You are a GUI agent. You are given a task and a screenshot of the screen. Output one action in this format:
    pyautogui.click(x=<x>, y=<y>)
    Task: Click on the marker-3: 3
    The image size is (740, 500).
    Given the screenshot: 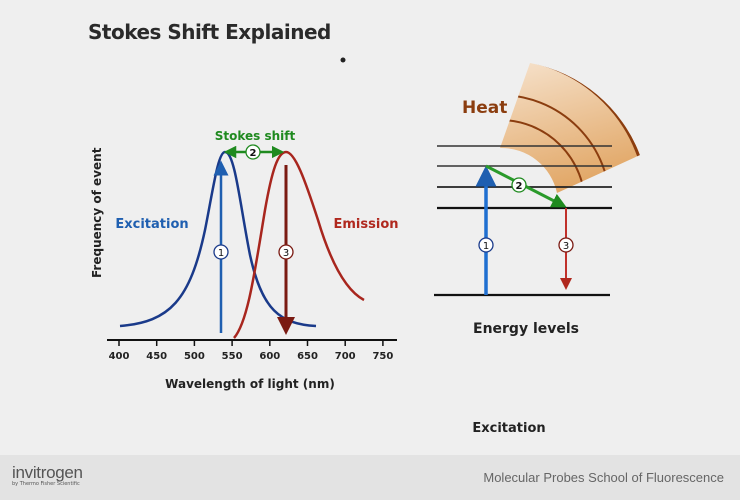 What is the action you would take?
    pyautogui.click(x=286, y=252)
    